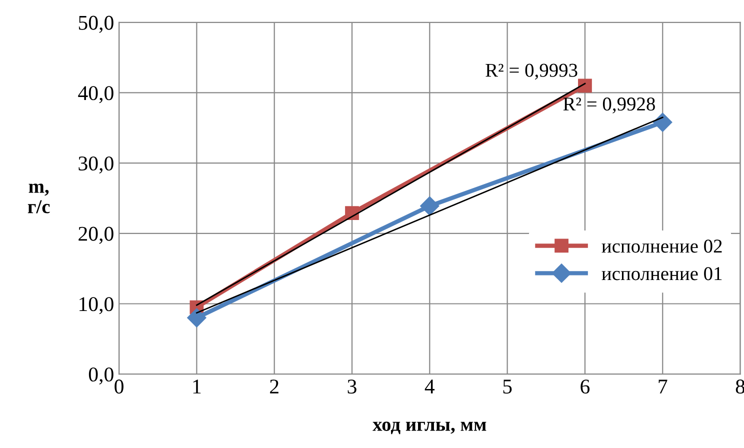 The height and width of the screenshot is (448, 744). Describe the element at coordinates (585, 387) in the screenshot. I see `x-tick-label: 6` at that location.